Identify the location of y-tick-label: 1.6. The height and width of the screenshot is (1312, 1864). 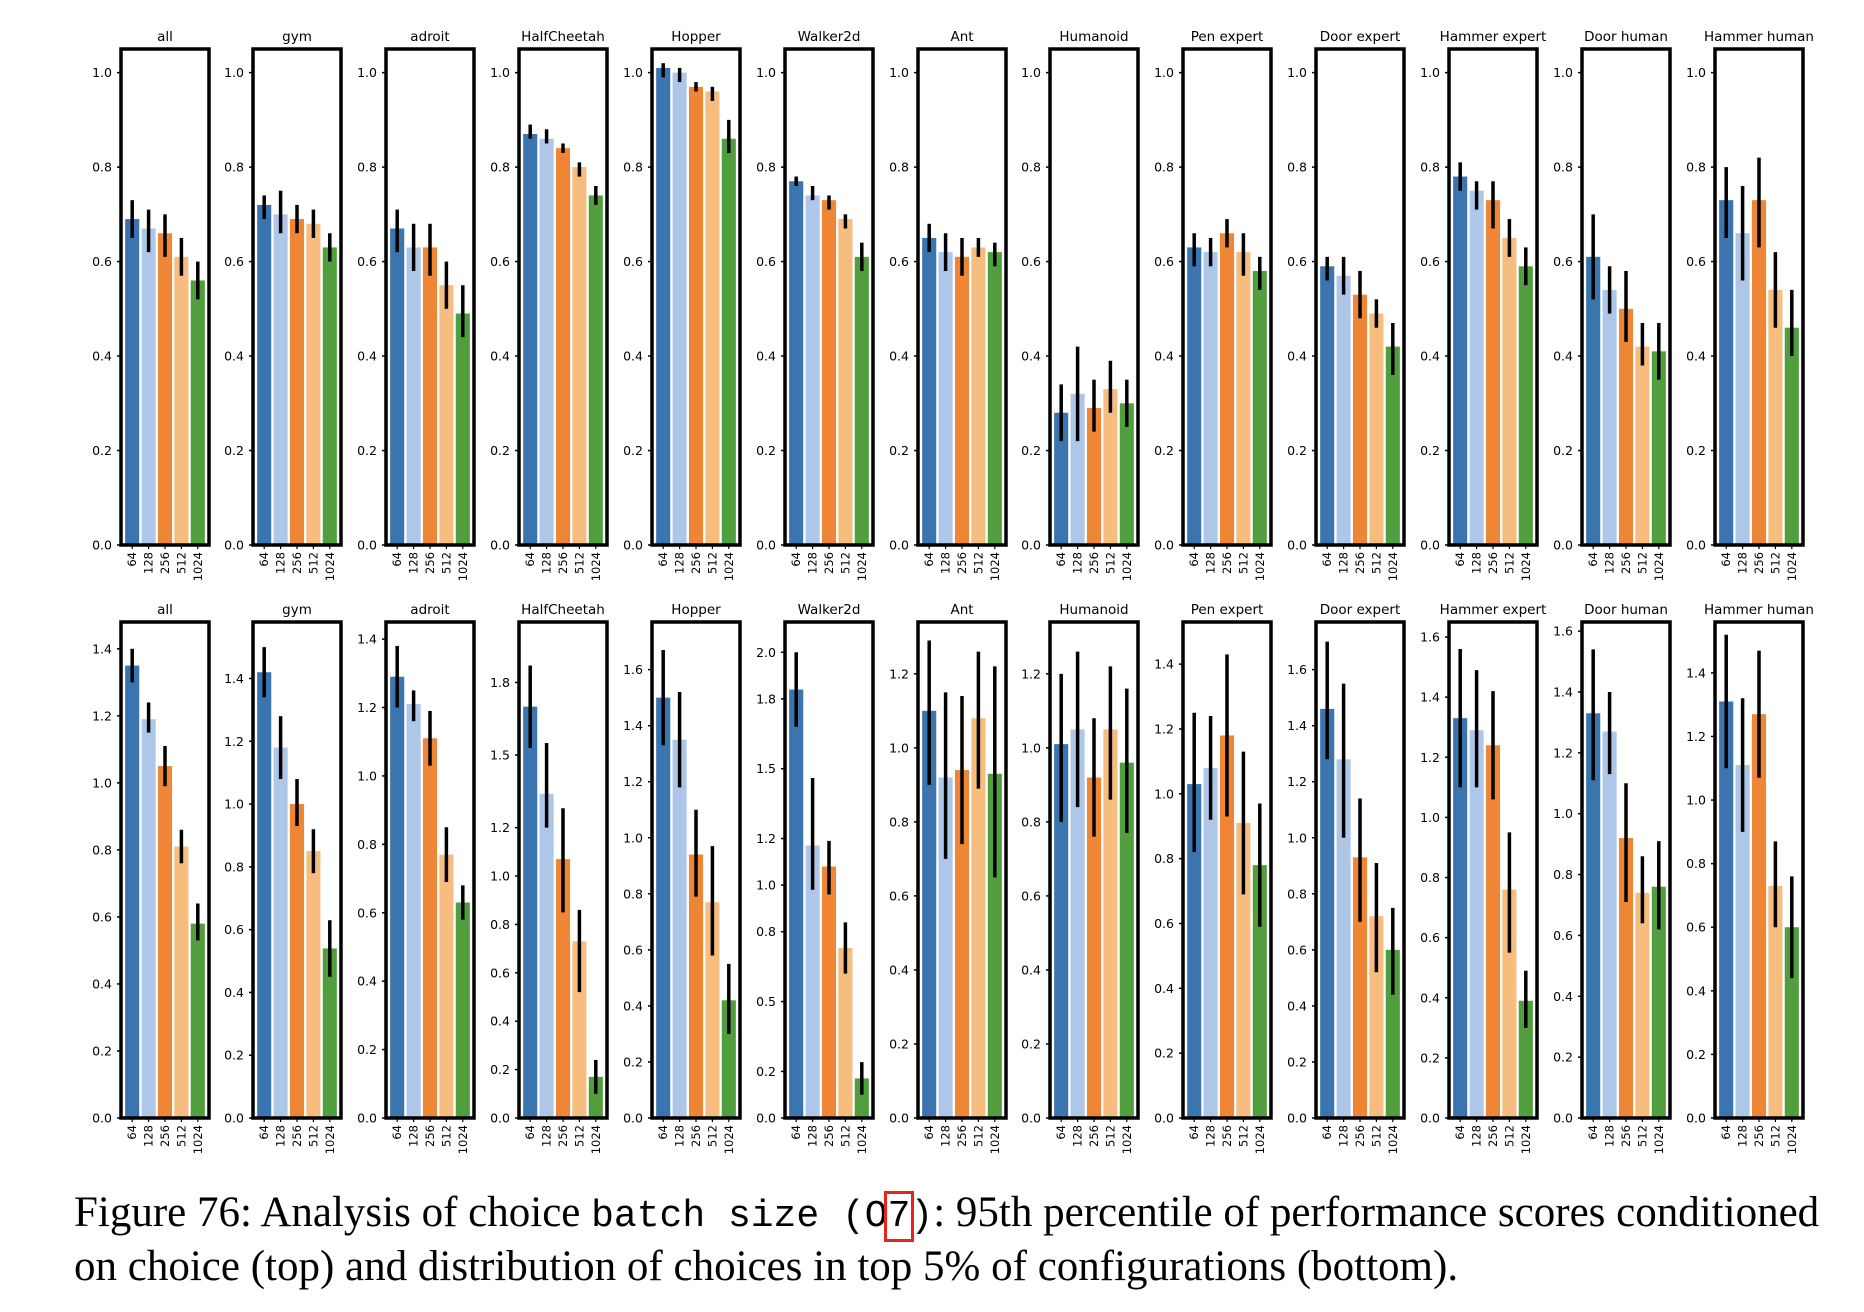
(1297, 669).